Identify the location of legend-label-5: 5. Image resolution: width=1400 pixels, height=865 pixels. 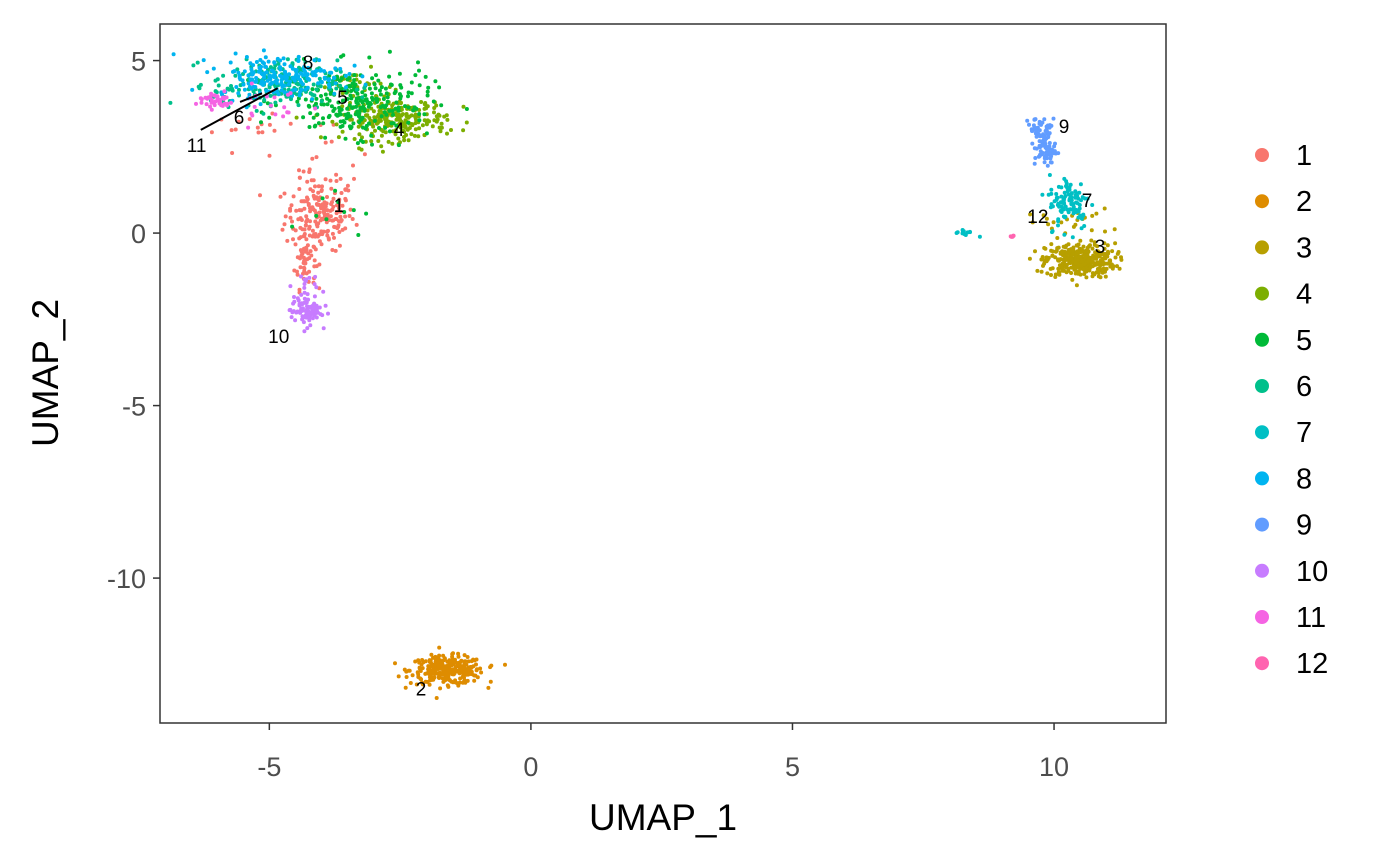
(1304, 341).